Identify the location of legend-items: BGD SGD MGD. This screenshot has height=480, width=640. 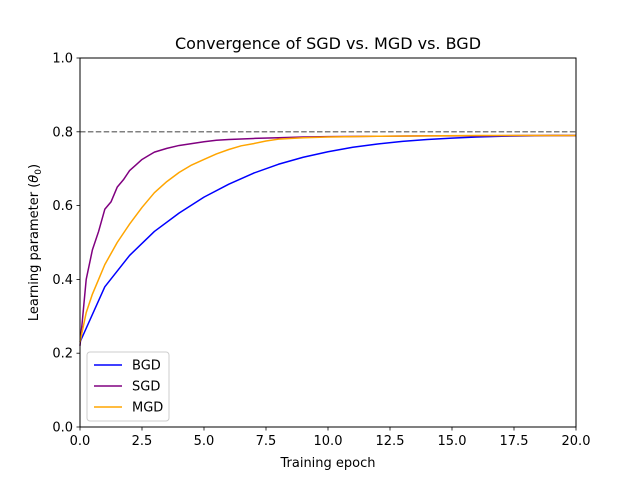
(128, 387).